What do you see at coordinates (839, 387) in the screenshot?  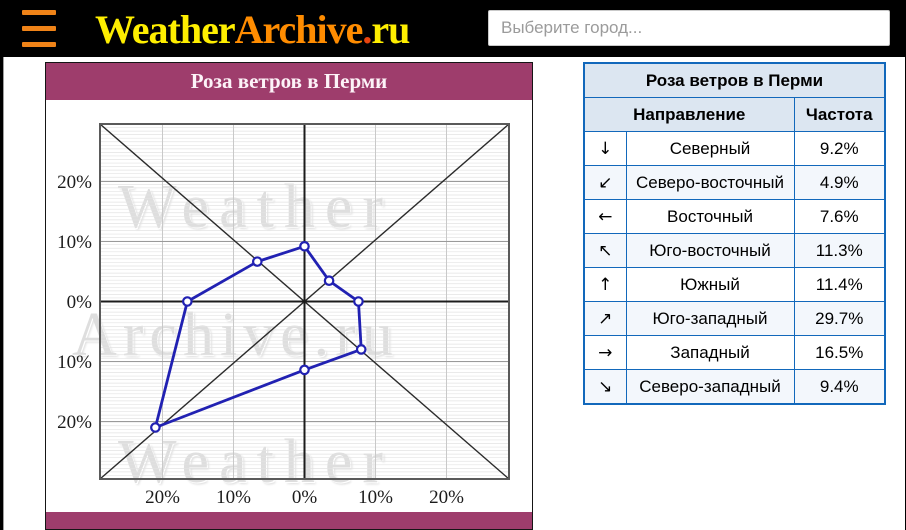 I see `wind-frequency-value: 9.4%` at bounding box center [839, 387].